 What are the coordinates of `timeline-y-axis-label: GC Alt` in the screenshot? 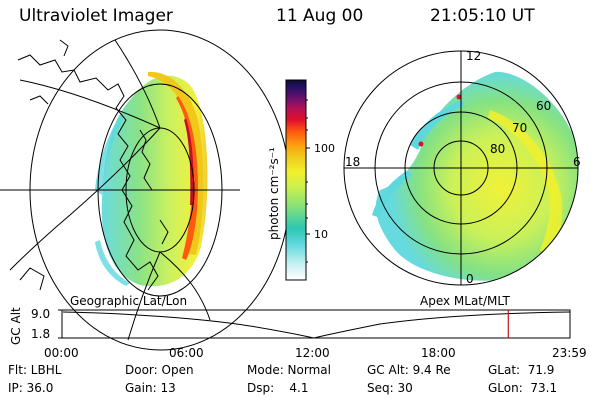 It's located at (16, 326).